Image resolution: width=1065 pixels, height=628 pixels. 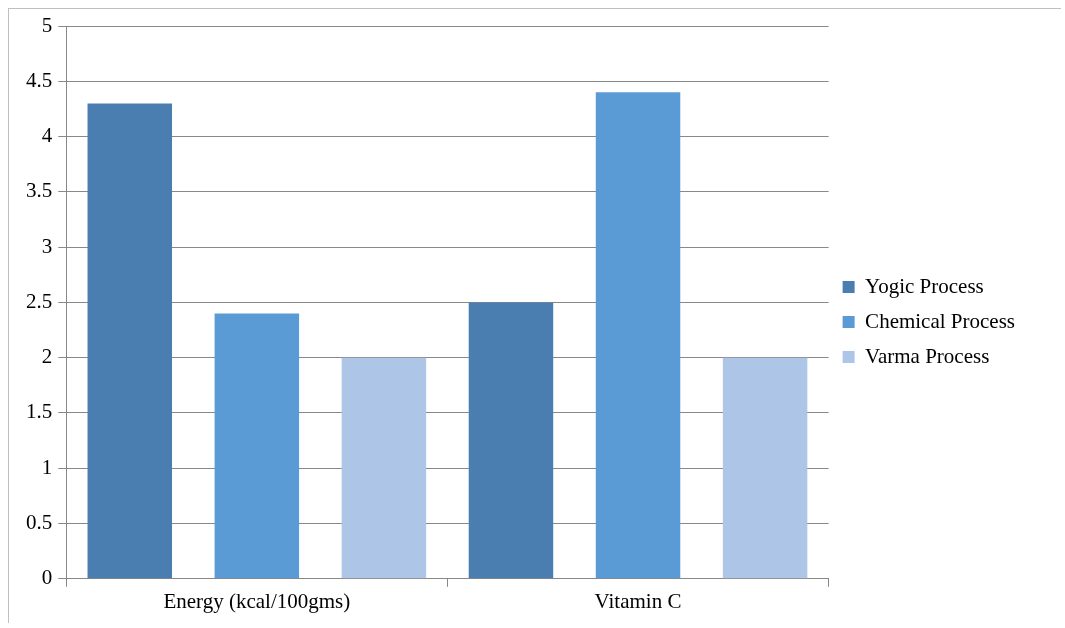 What do you see at coordinates (39, 300) in the screenshot?
I see `y-tick-label: 2.5` at bounding box center [39, 300].